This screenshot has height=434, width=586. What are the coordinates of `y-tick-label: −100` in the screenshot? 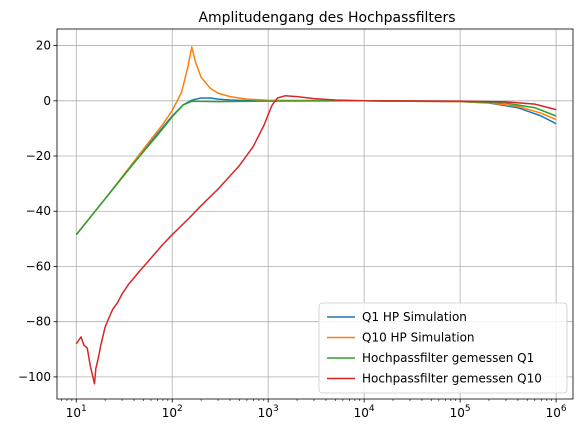 It's located at (34, 377).